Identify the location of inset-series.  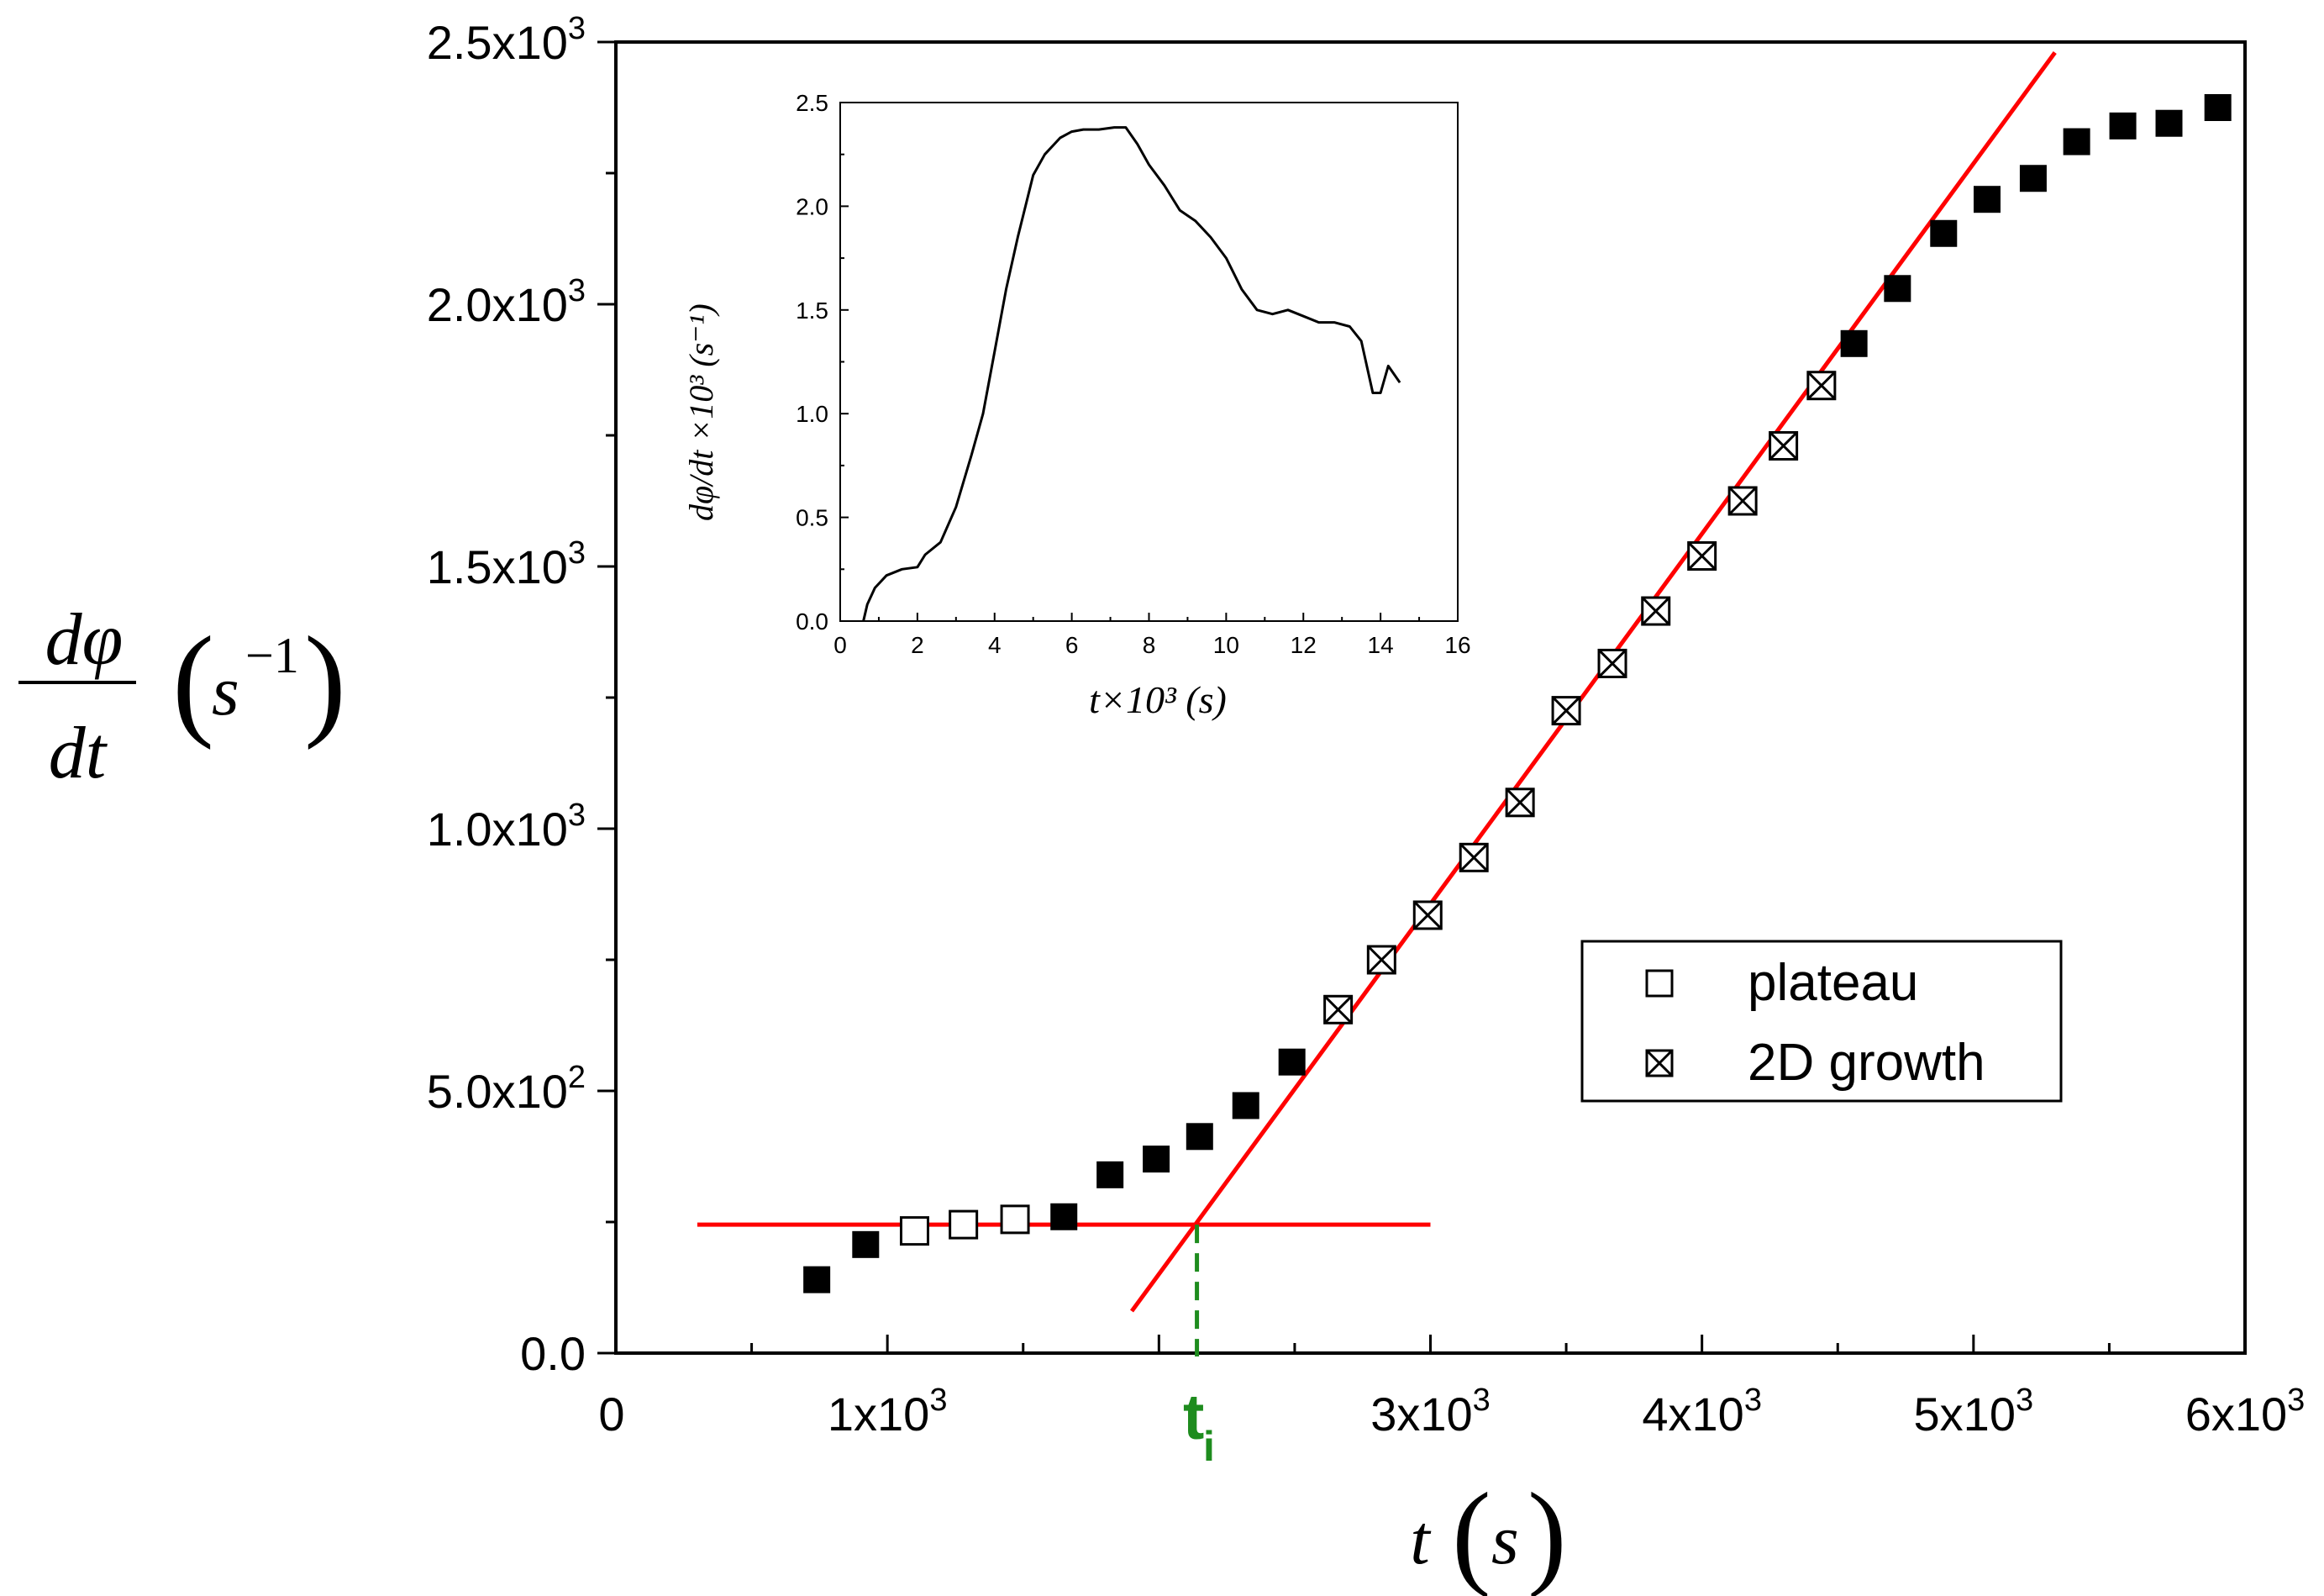
(1131, 374).